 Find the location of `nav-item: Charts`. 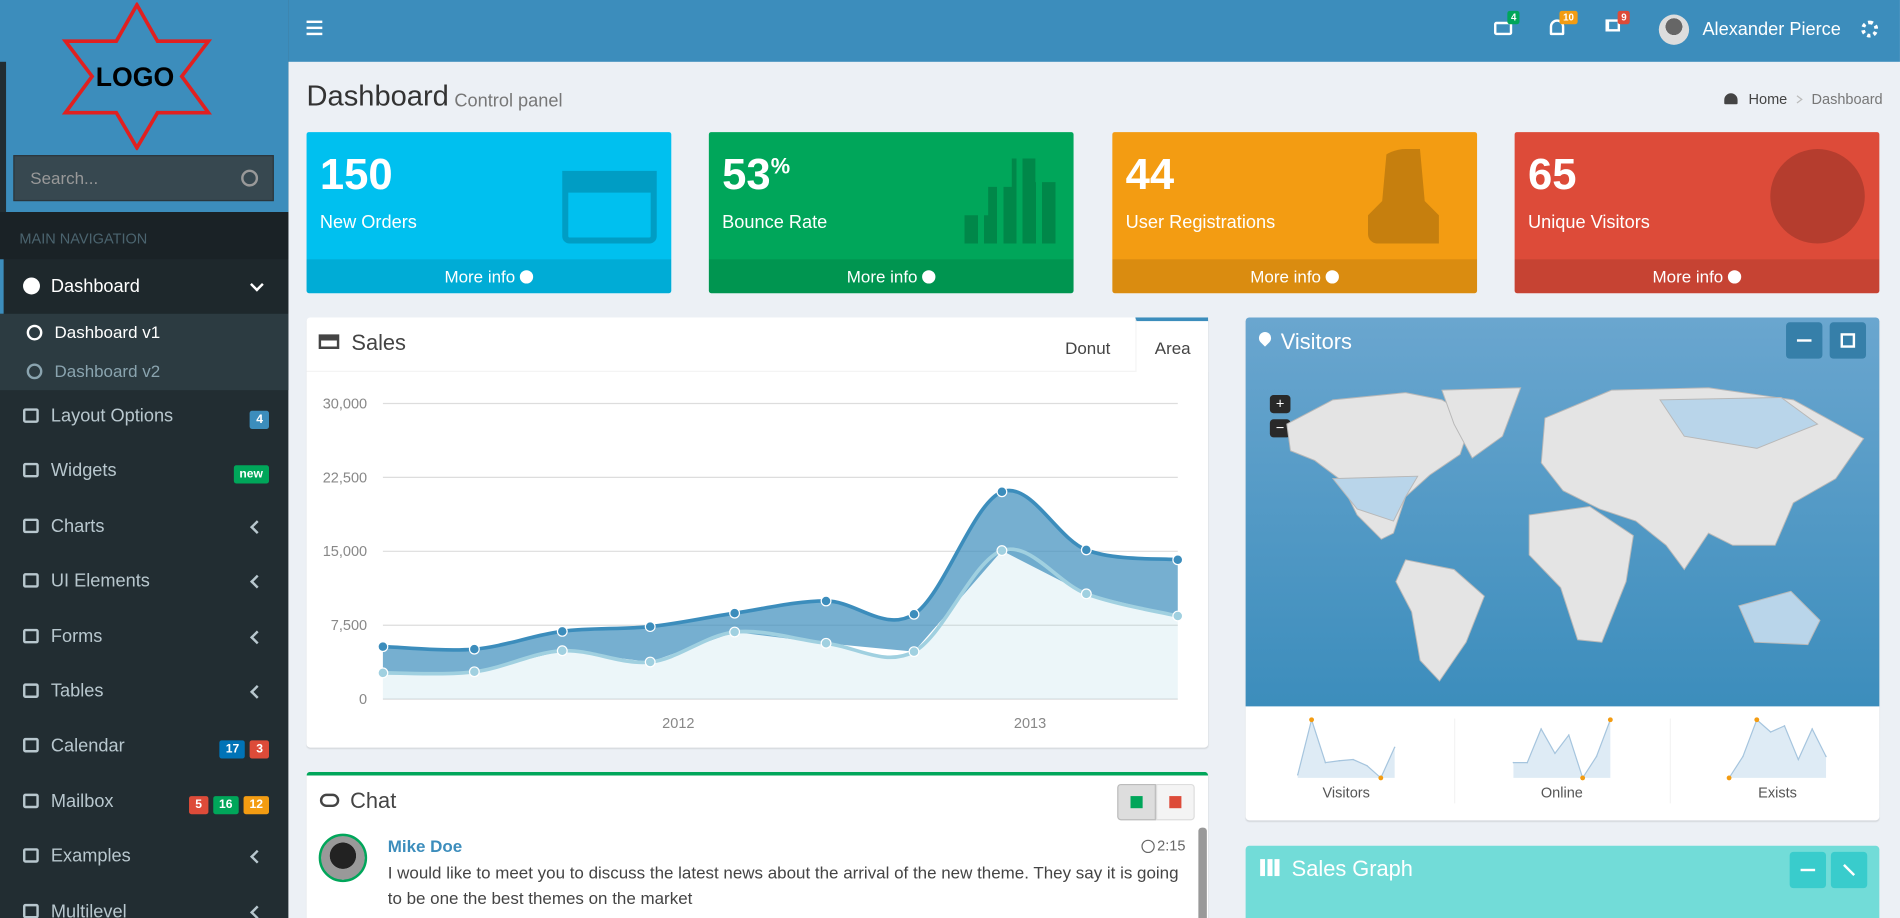

nav-item: Charts is located at coordinates (144, 526).